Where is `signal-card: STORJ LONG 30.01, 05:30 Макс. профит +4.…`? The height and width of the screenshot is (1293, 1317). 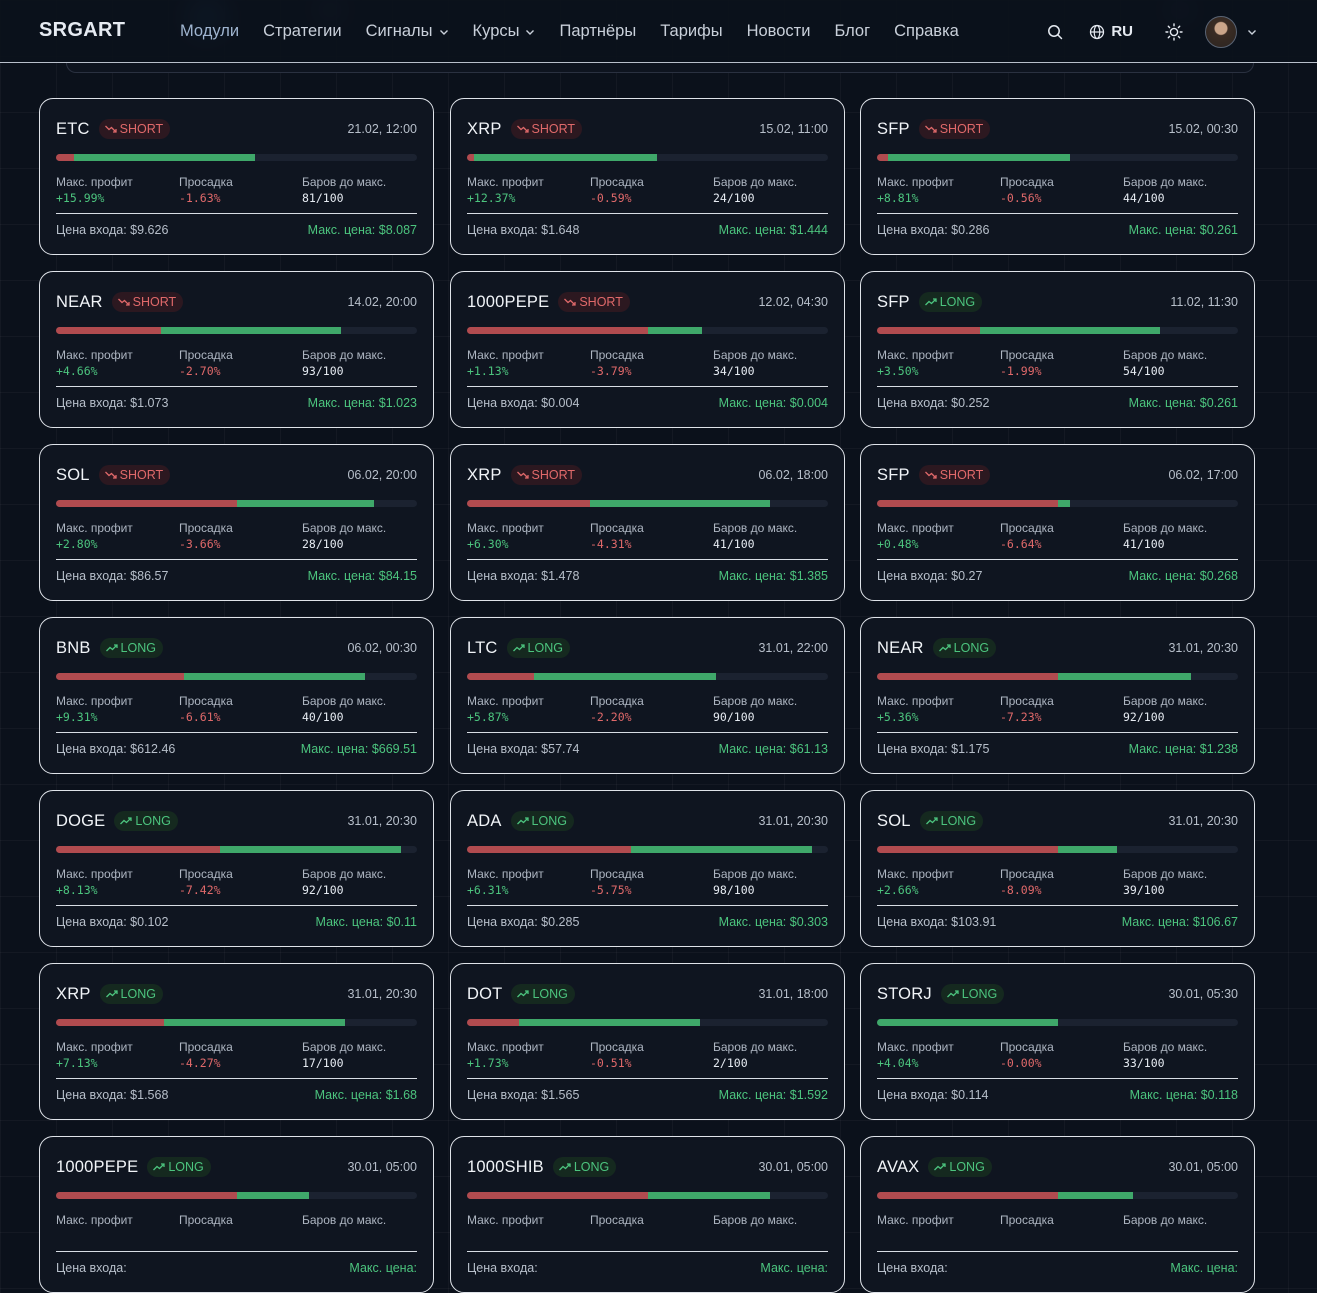
signal-card: STORJ LONG 30.01, 05:30 Макс. профит +4.… is located at coordinates (1057, 1041).